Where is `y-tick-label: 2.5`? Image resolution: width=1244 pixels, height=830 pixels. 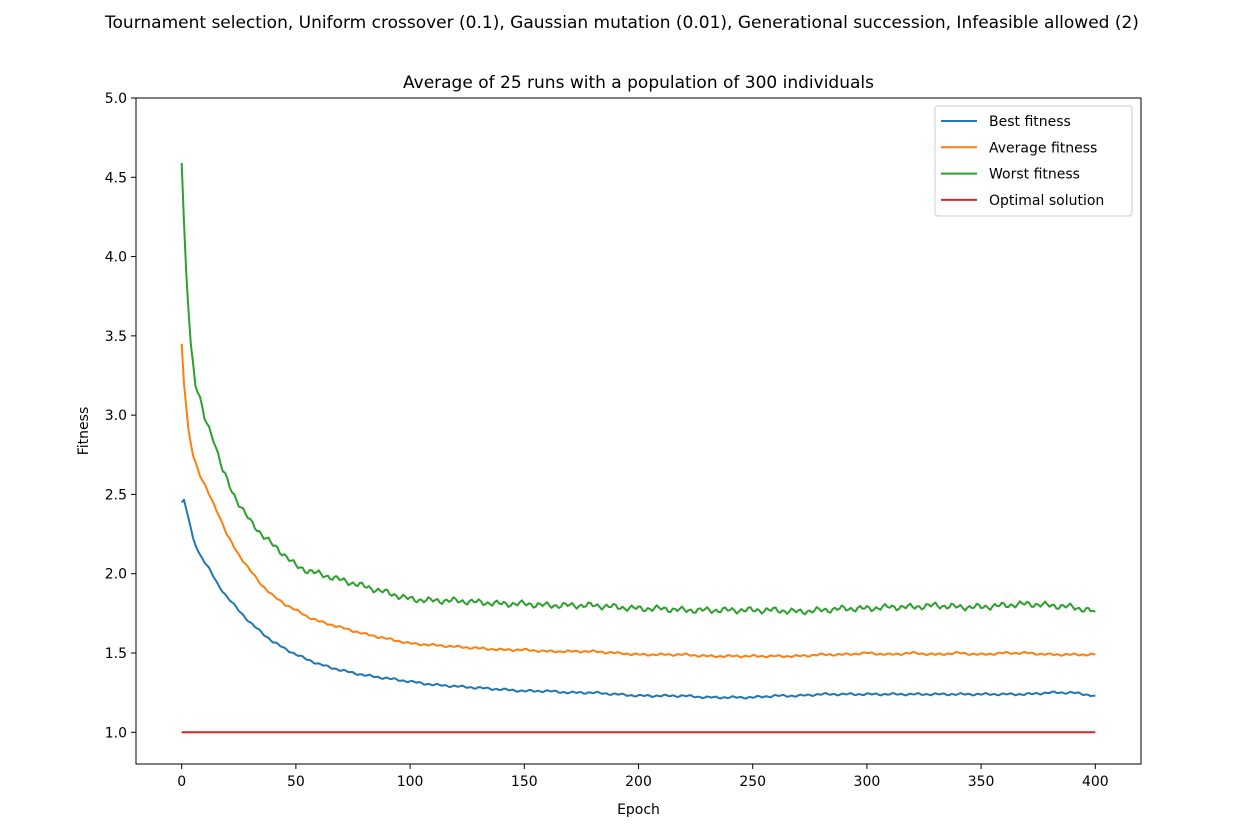
y-tick-label: 2.5 is located at coordinates (116, 495).